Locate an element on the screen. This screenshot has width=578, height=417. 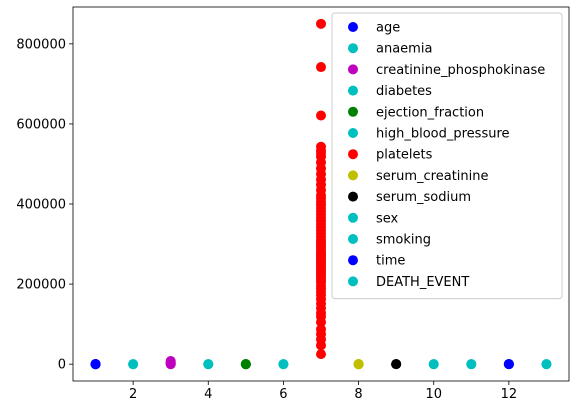
y-tick-label: 600000 is located at coordinates (41, 124).